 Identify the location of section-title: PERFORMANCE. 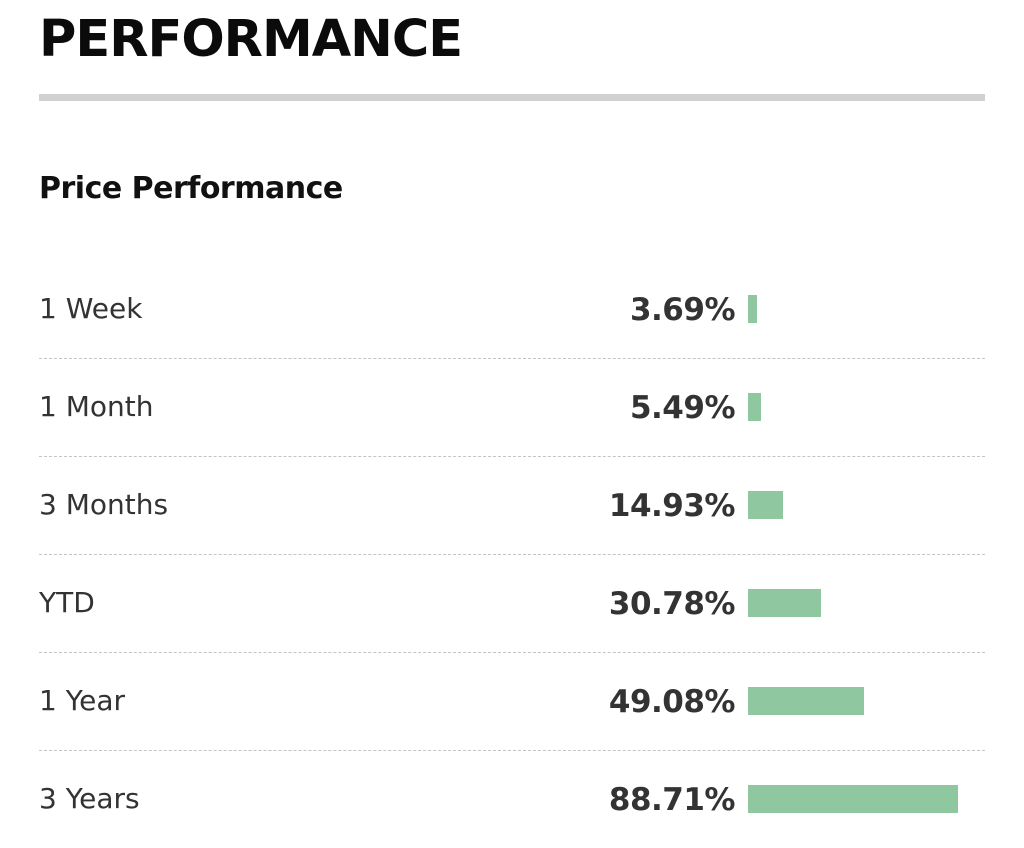
(251, 39).